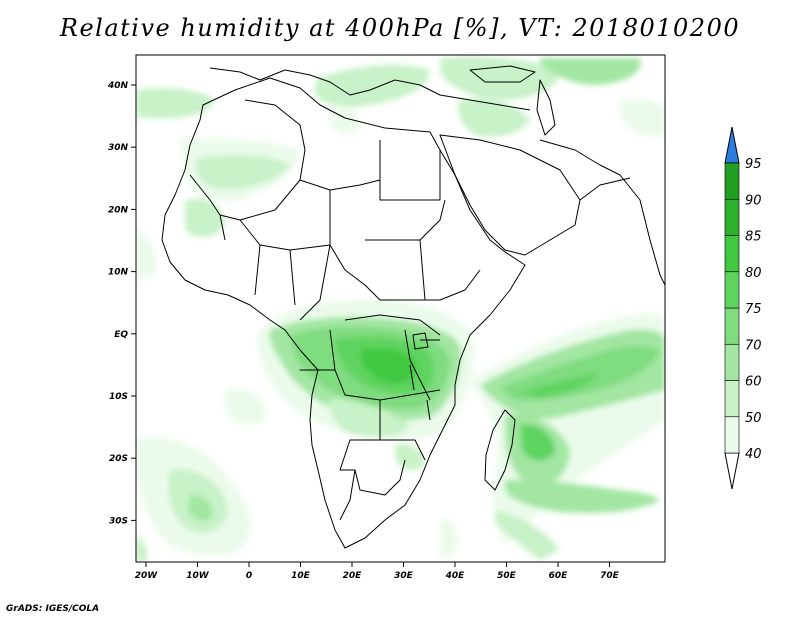  I want to click on colorbar-label: 40, so click(753, 454).